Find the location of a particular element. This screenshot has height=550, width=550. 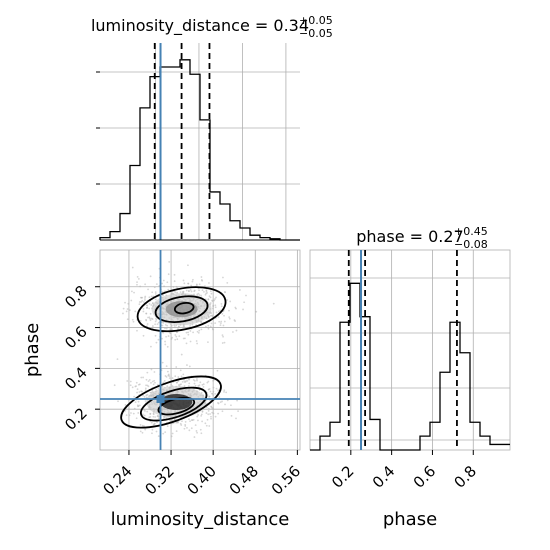

density-core is located at coordinates (181, 309).